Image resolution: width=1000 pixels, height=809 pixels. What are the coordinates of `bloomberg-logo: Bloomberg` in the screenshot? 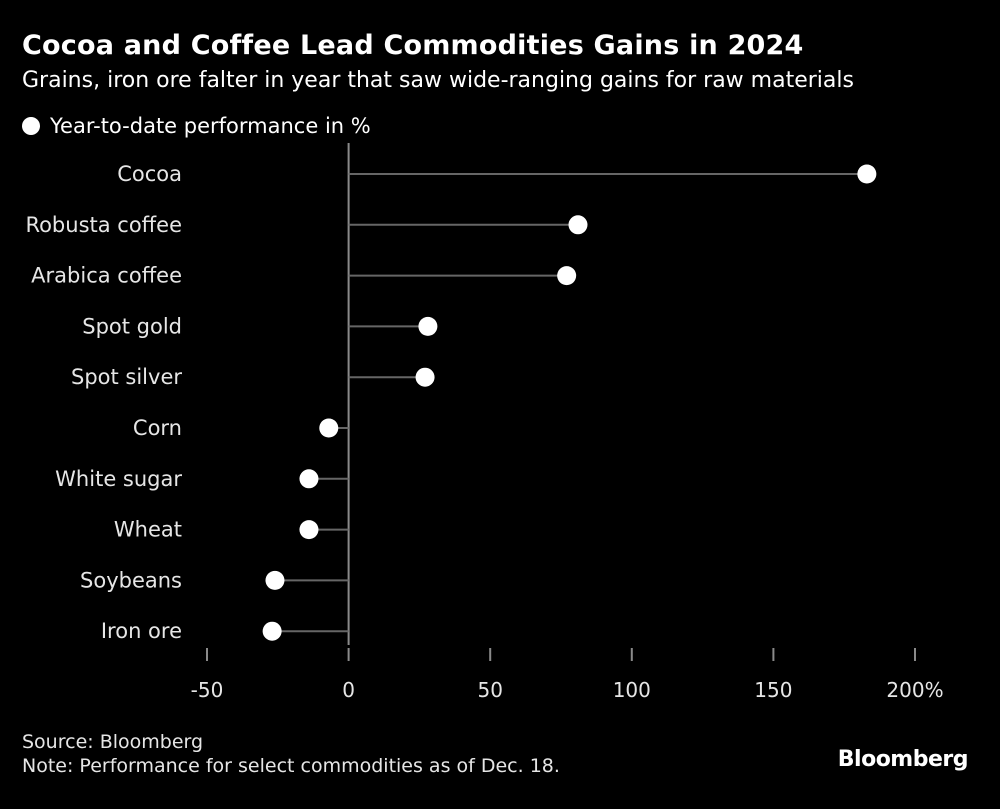 It's located at (903, 759).